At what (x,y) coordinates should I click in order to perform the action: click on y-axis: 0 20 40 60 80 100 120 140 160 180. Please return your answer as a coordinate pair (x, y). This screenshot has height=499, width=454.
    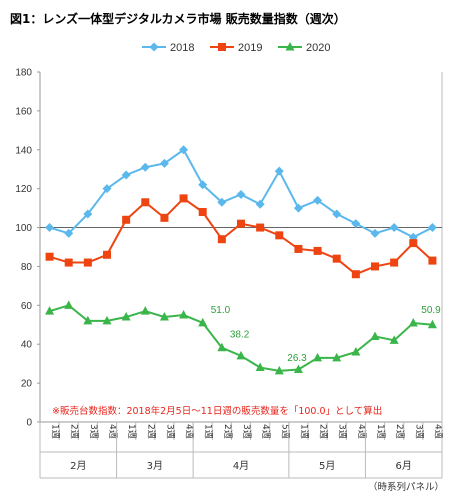
    Looking at the image, I should click on (27, 248).